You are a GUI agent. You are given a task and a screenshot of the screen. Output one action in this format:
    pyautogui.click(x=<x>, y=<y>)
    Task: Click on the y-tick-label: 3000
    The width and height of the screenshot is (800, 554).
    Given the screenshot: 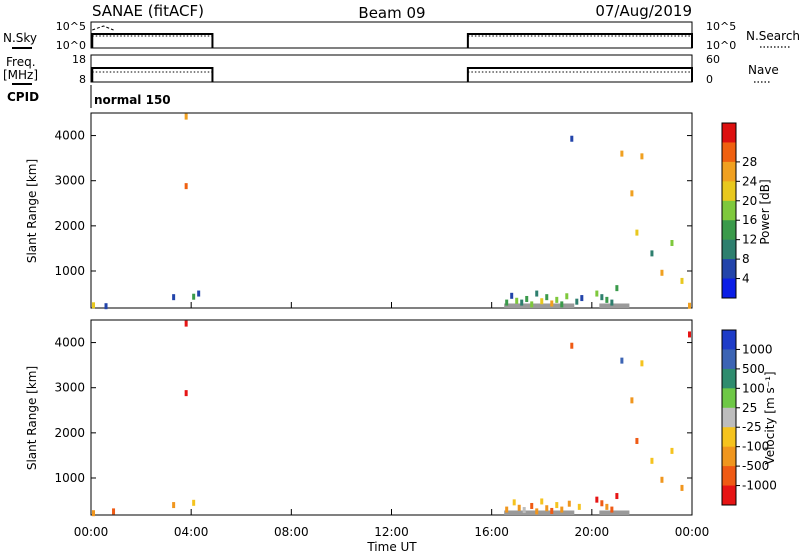 What is the action you would take?
    pyautogui.click(x=69, y=388)
    